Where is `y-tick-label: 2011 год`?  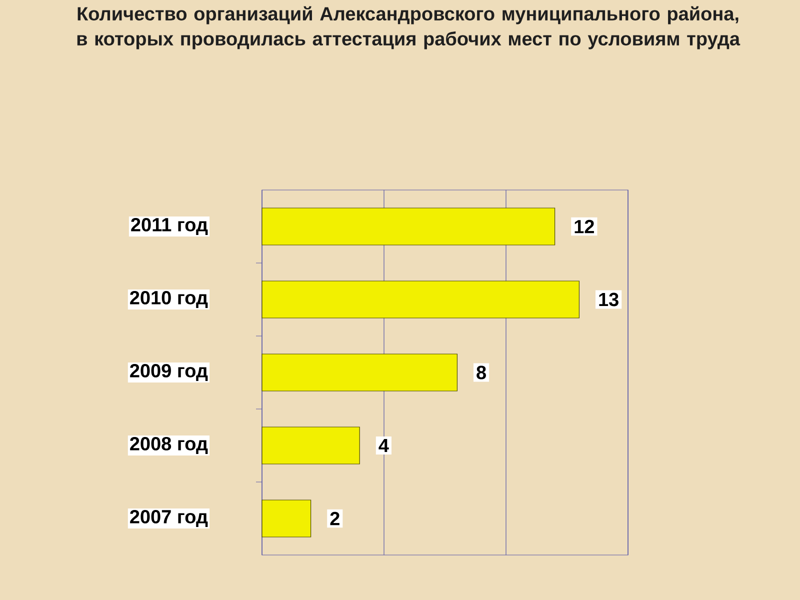
y-tick-label: 2011 год is located at coordinates (169, 227).